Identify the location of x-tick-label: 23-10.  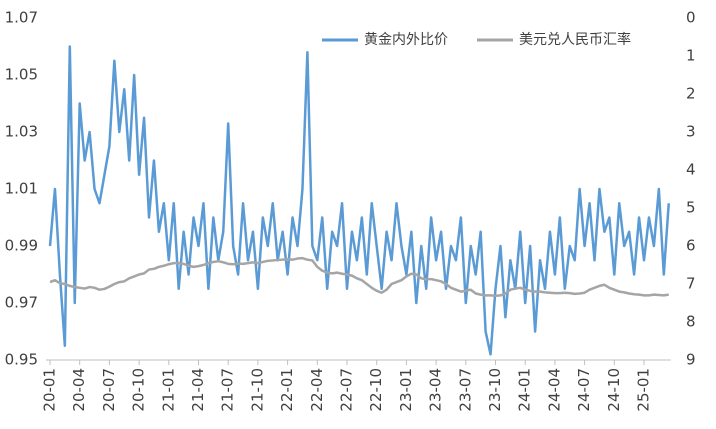
(495, 390).